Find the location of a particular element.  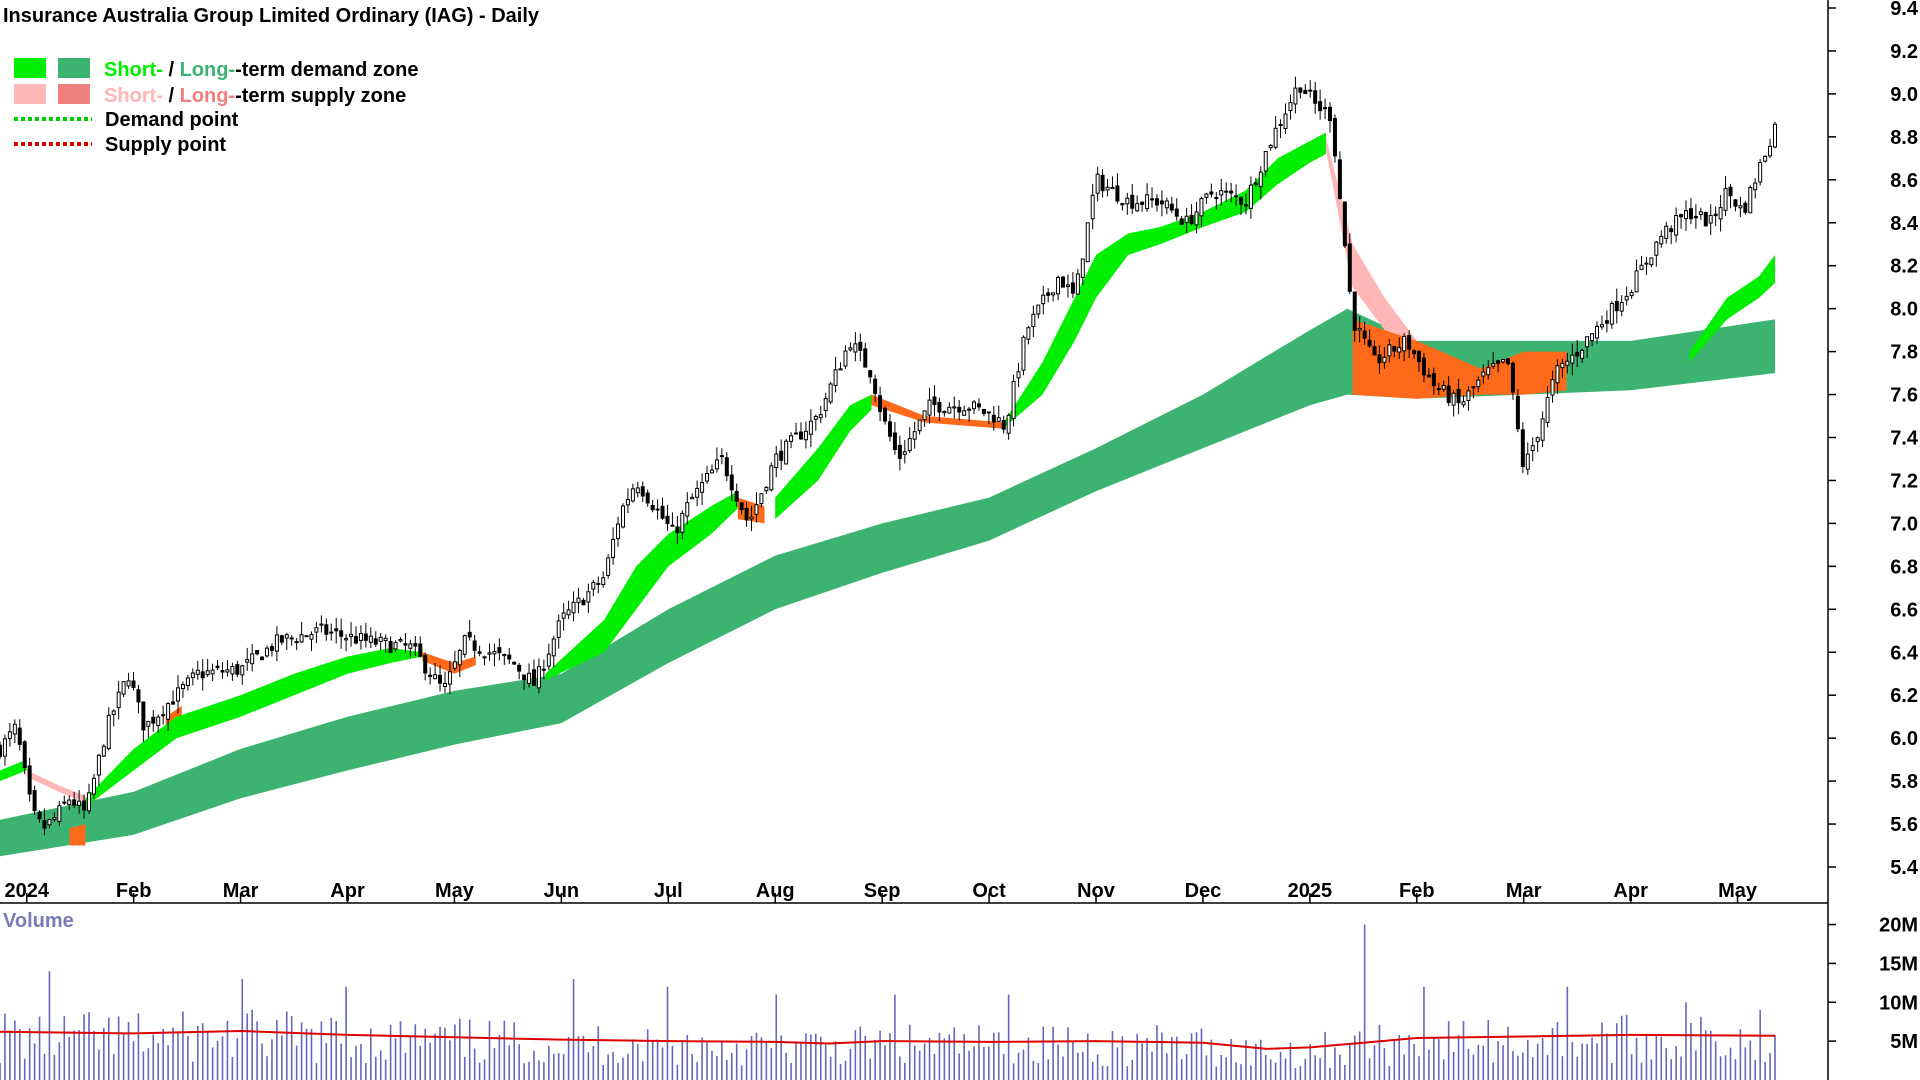

volume-tick-label: 10M is located at coordinates (1898, 1003).